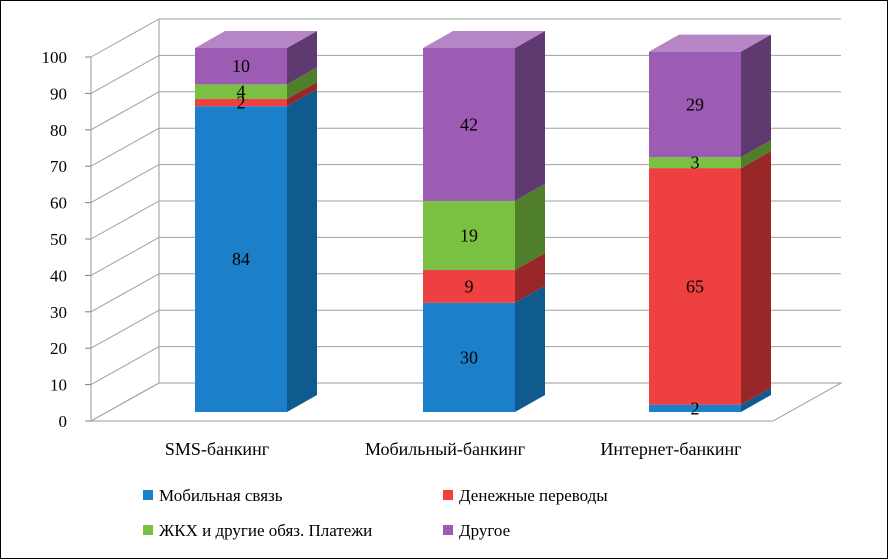  What do you see at coordinates (58, 203) in the screenshot?
I see `y-tick-label: 60` at bounding box center [58, 203].